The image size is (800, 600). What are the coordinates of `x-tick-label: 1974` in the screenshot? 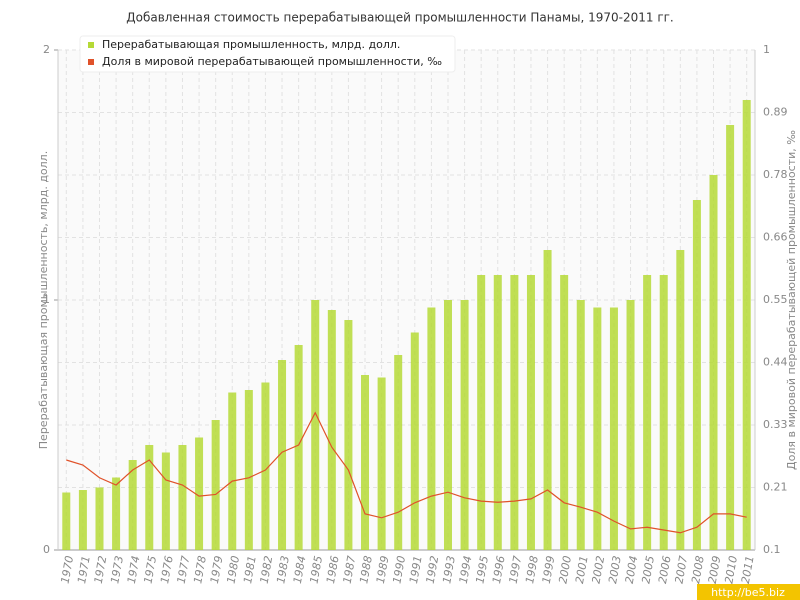 It's located at (134, 570).